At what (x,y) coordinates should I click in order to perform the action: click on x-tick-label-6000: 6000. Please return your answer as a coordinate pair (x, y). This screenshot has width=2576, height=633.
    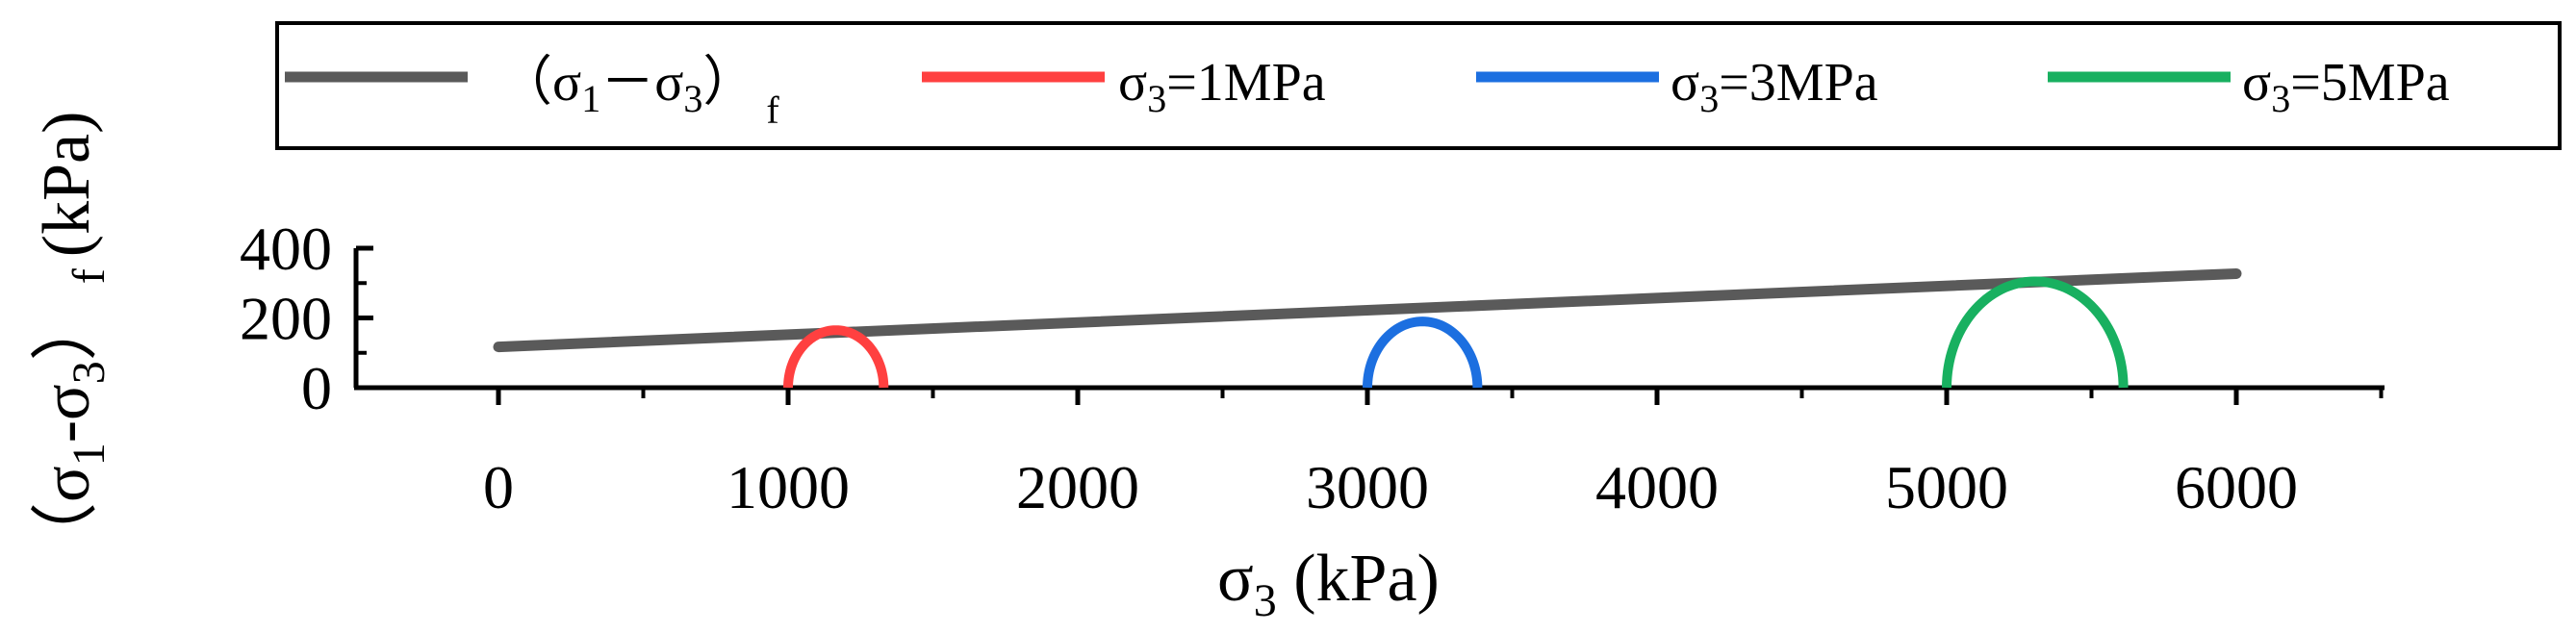
    Looking at the image, I should click on (2236, 487).